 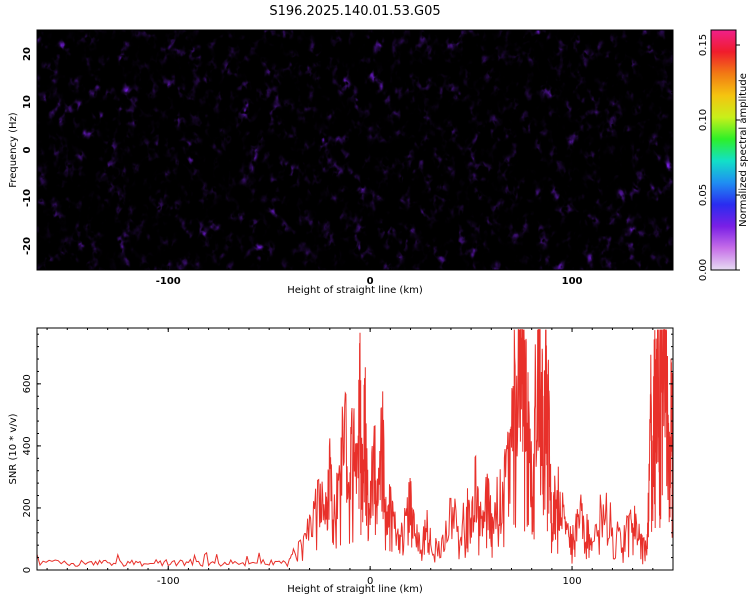 I want to click on heatmap-y-tick-label: -10, so click(x=27, y=198).